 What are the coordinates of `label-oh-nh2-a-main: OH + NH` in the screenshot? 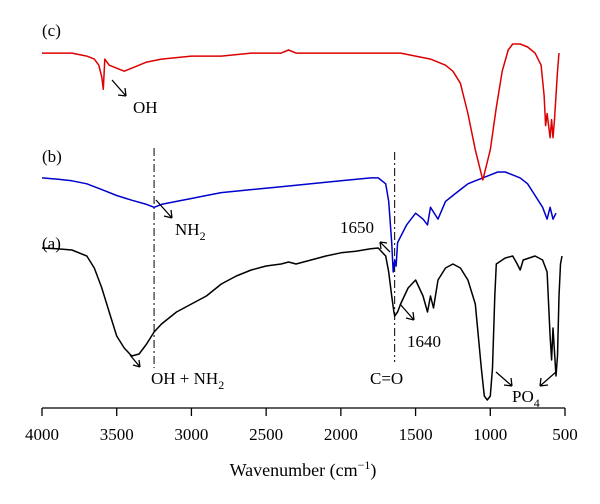 It's located at (184, 378).